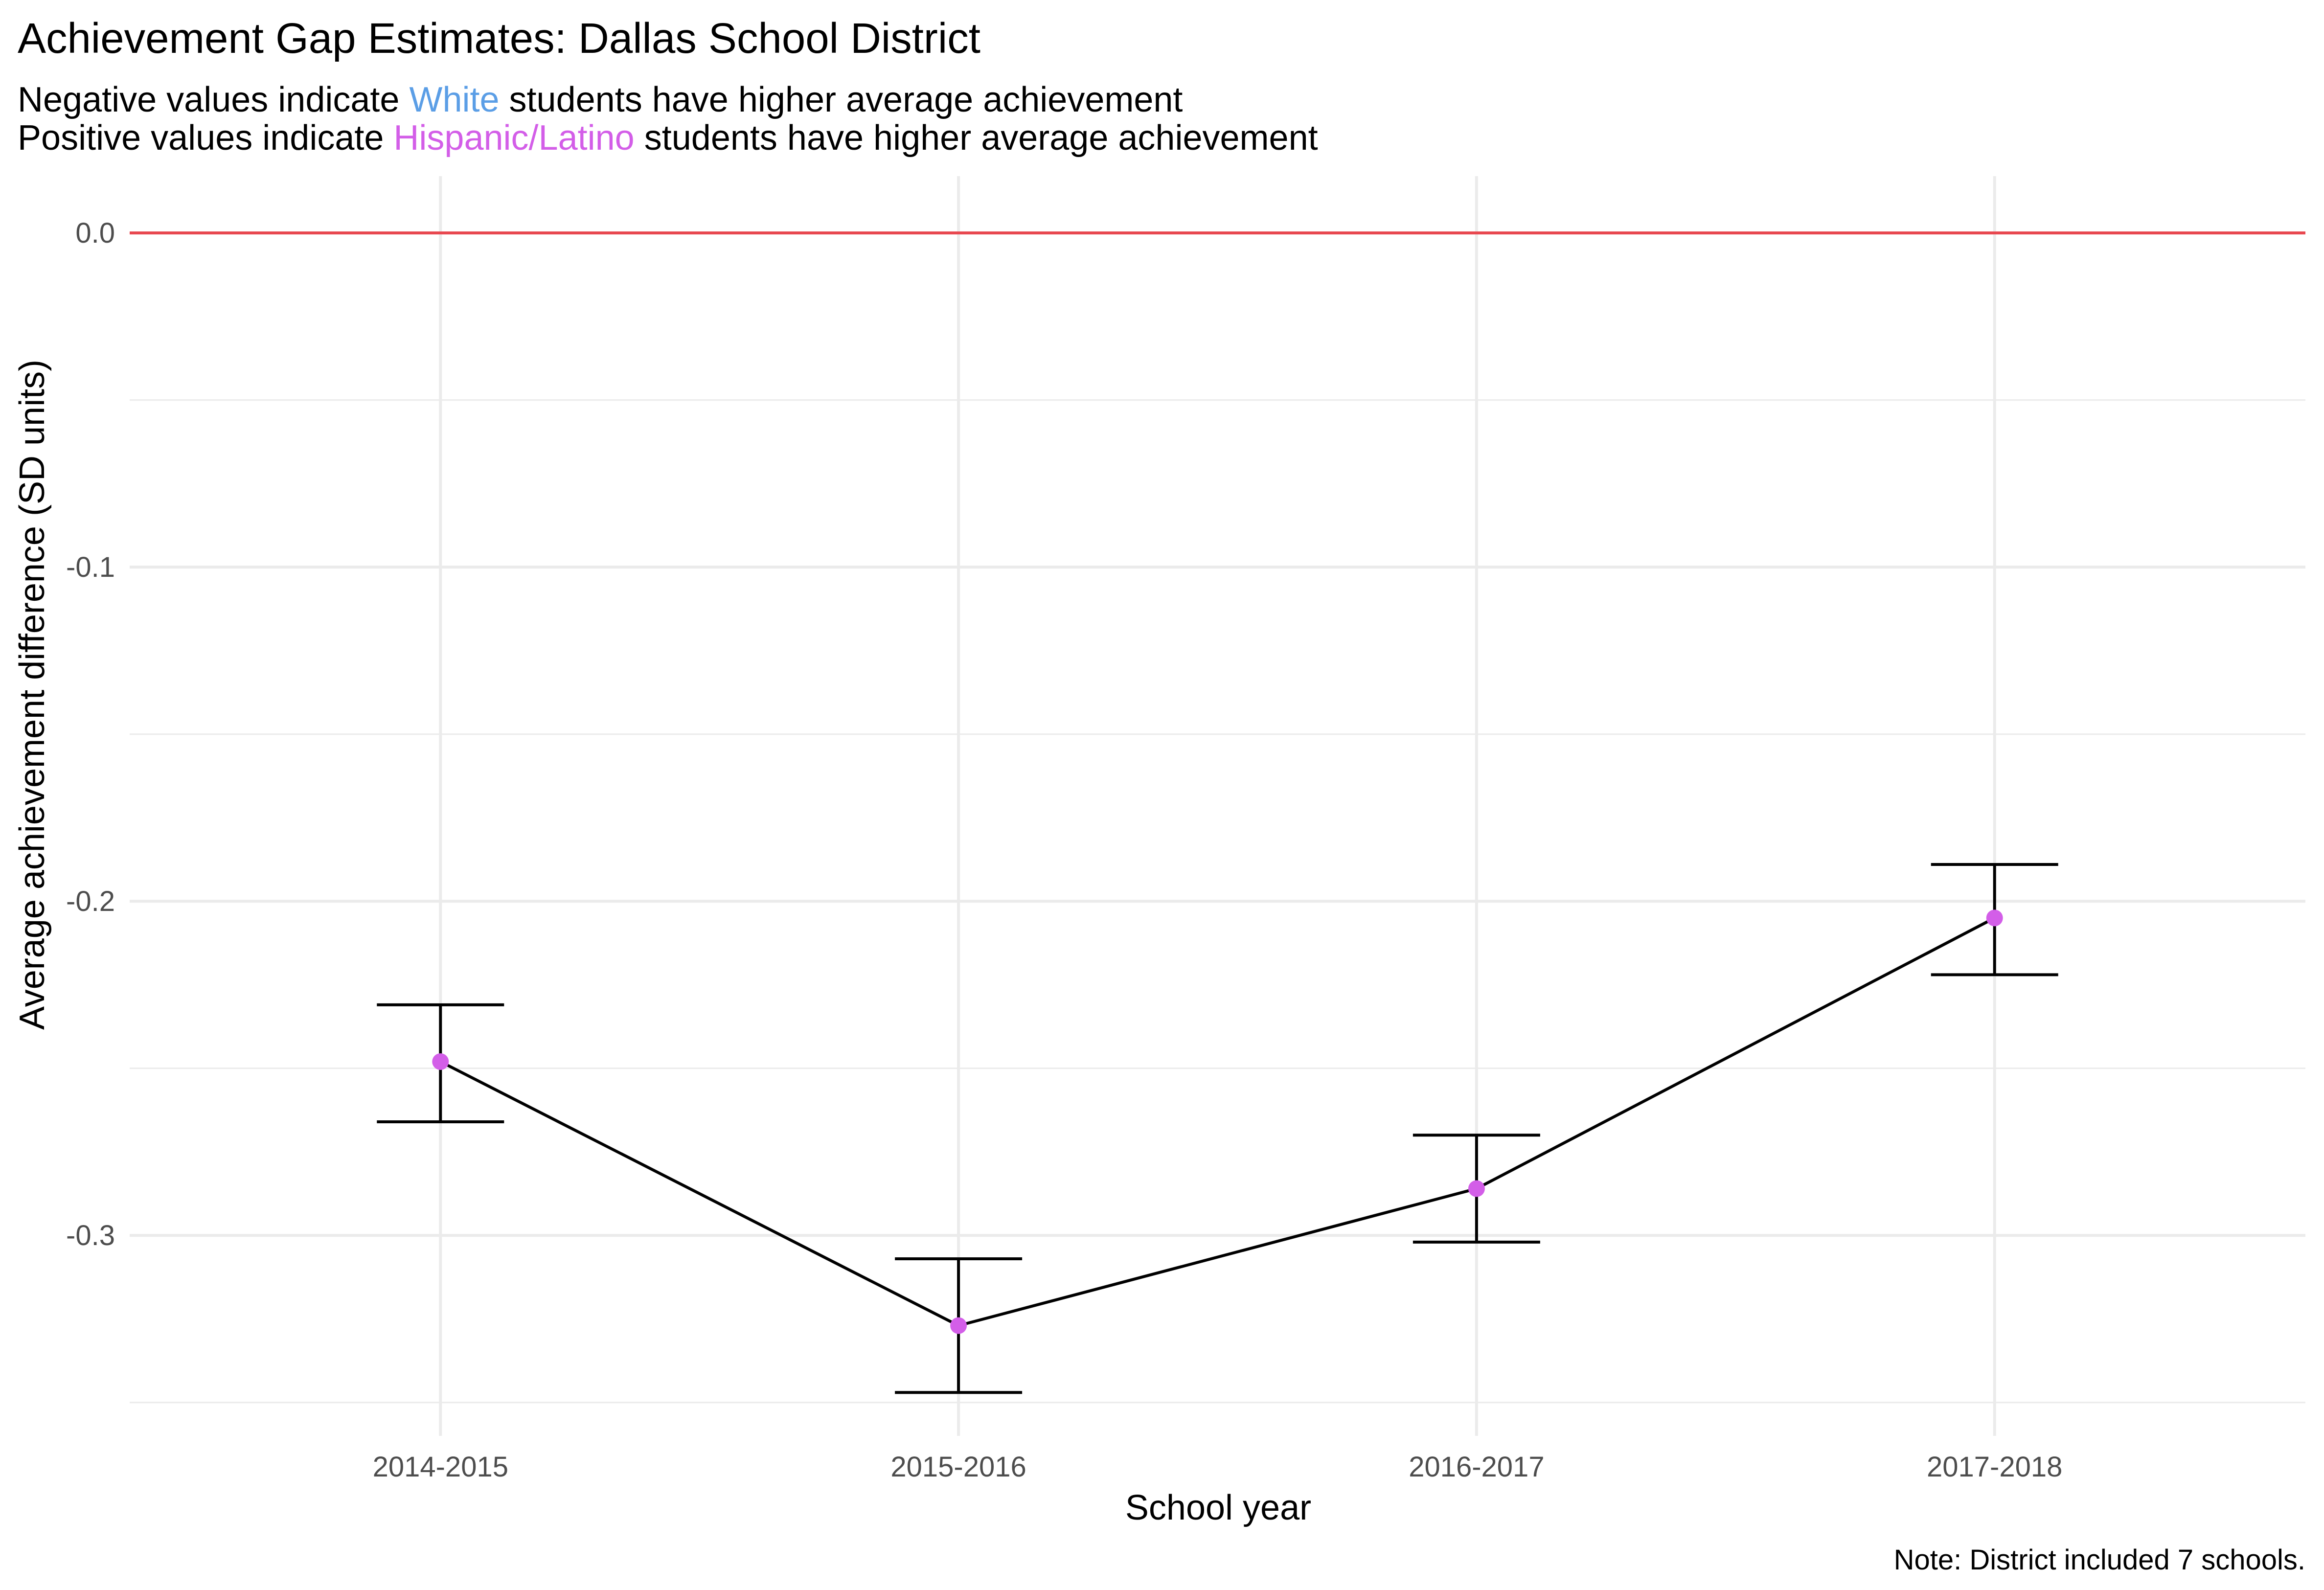  Describe the element at coordinates (454, 100) in the screenshot. I see `subtitle-1-highlight-white: White` at that location.